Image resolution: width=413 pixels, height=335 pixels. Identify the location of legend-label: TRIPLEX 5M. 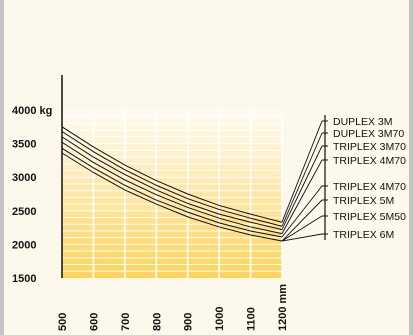
(363, 201).